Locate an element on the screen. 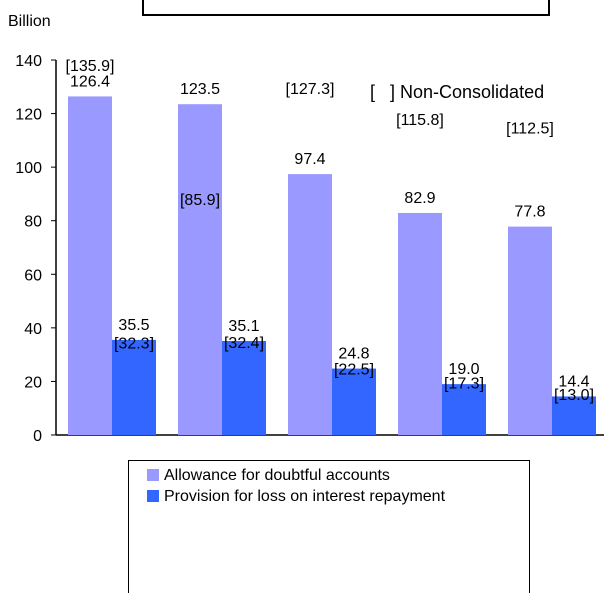  bar-value-label: 14.4 is located at coordinates (573, 381).